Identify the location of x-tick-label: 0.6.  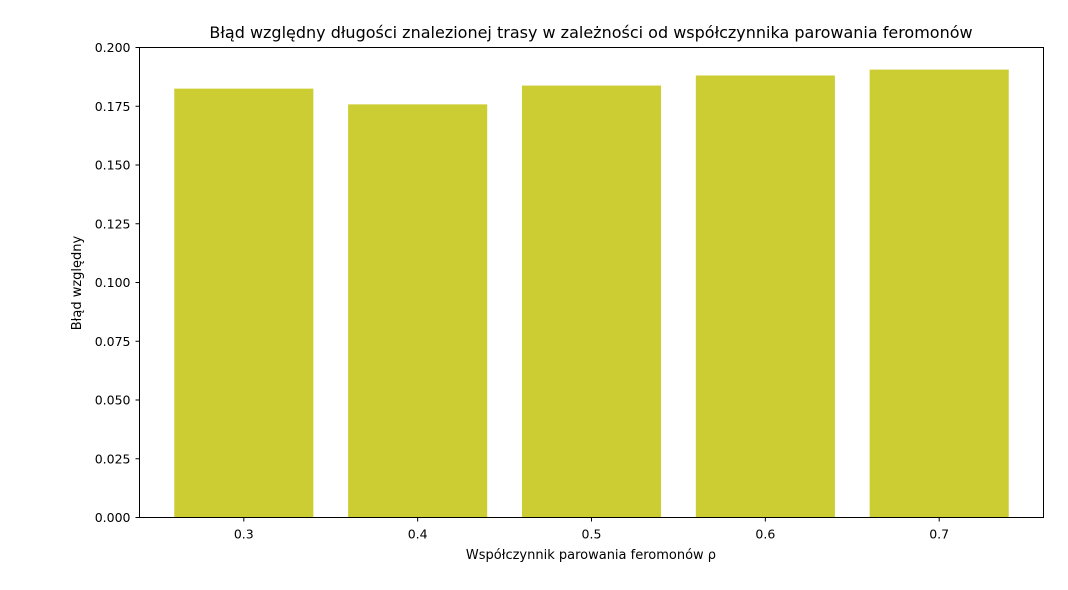
(765, 534).